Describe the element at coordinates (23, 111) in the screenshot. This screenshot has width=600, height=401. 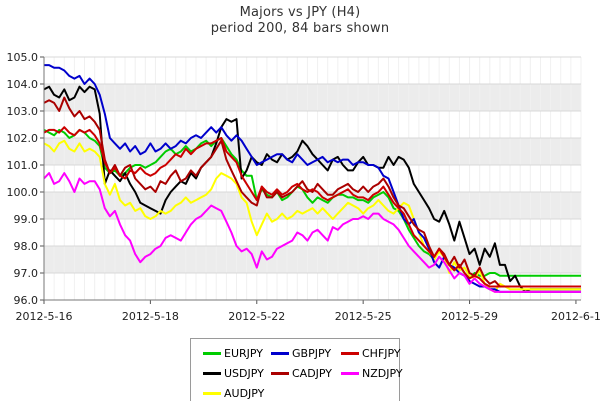
I see `y-tick-label: 103.0` at that location.